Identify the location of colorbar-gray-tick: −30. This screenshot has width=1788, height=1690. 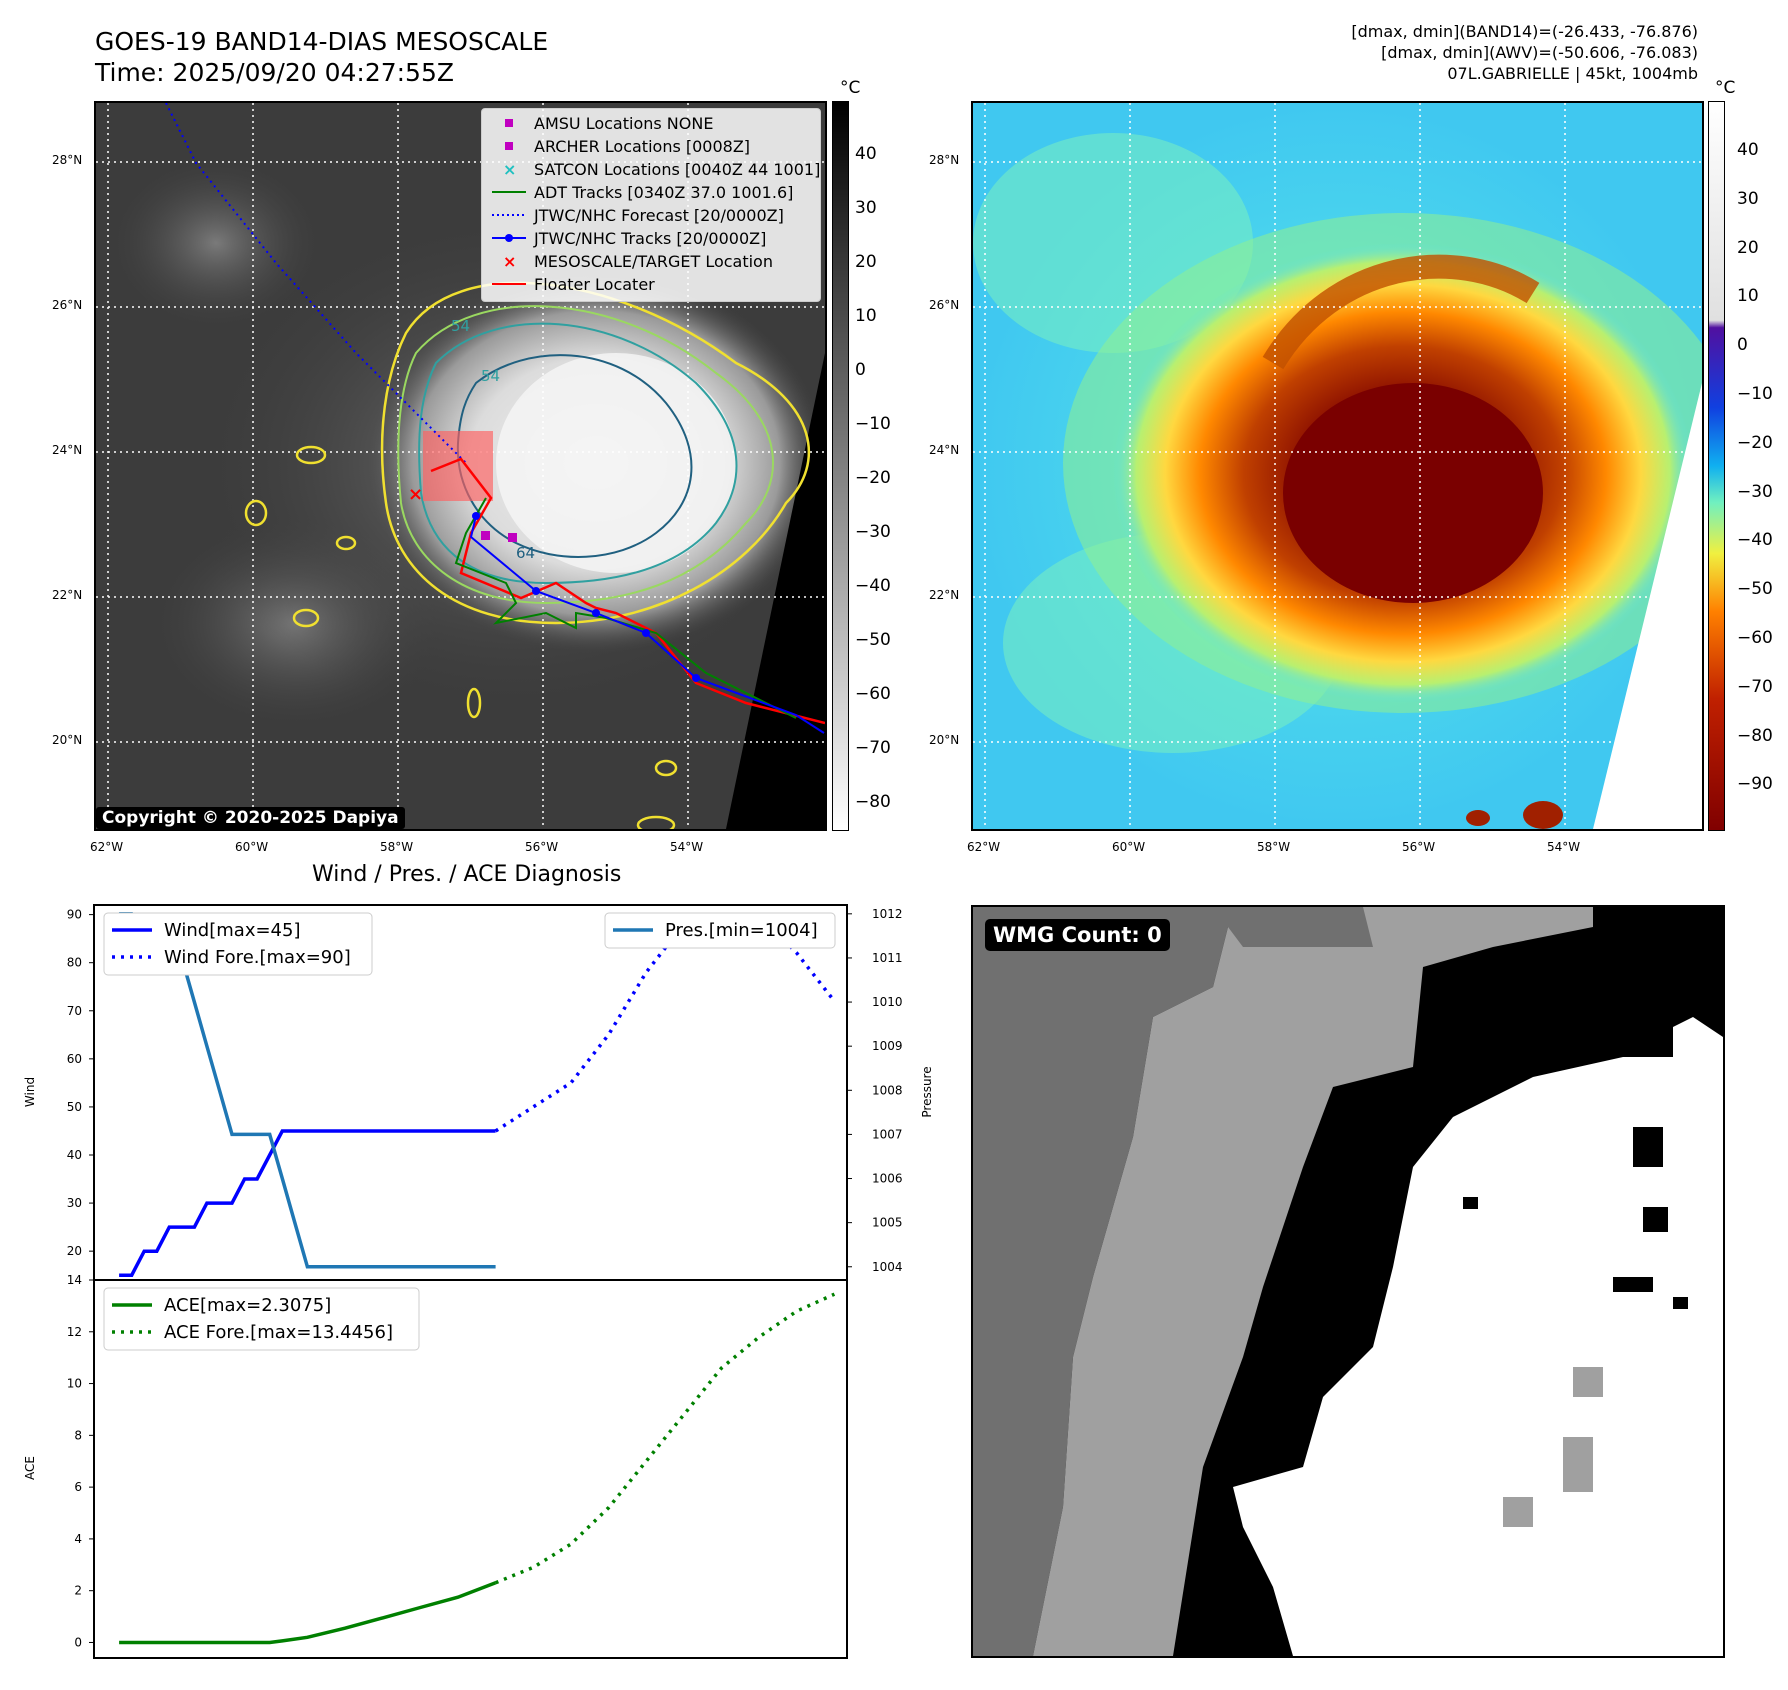
(873, 532).